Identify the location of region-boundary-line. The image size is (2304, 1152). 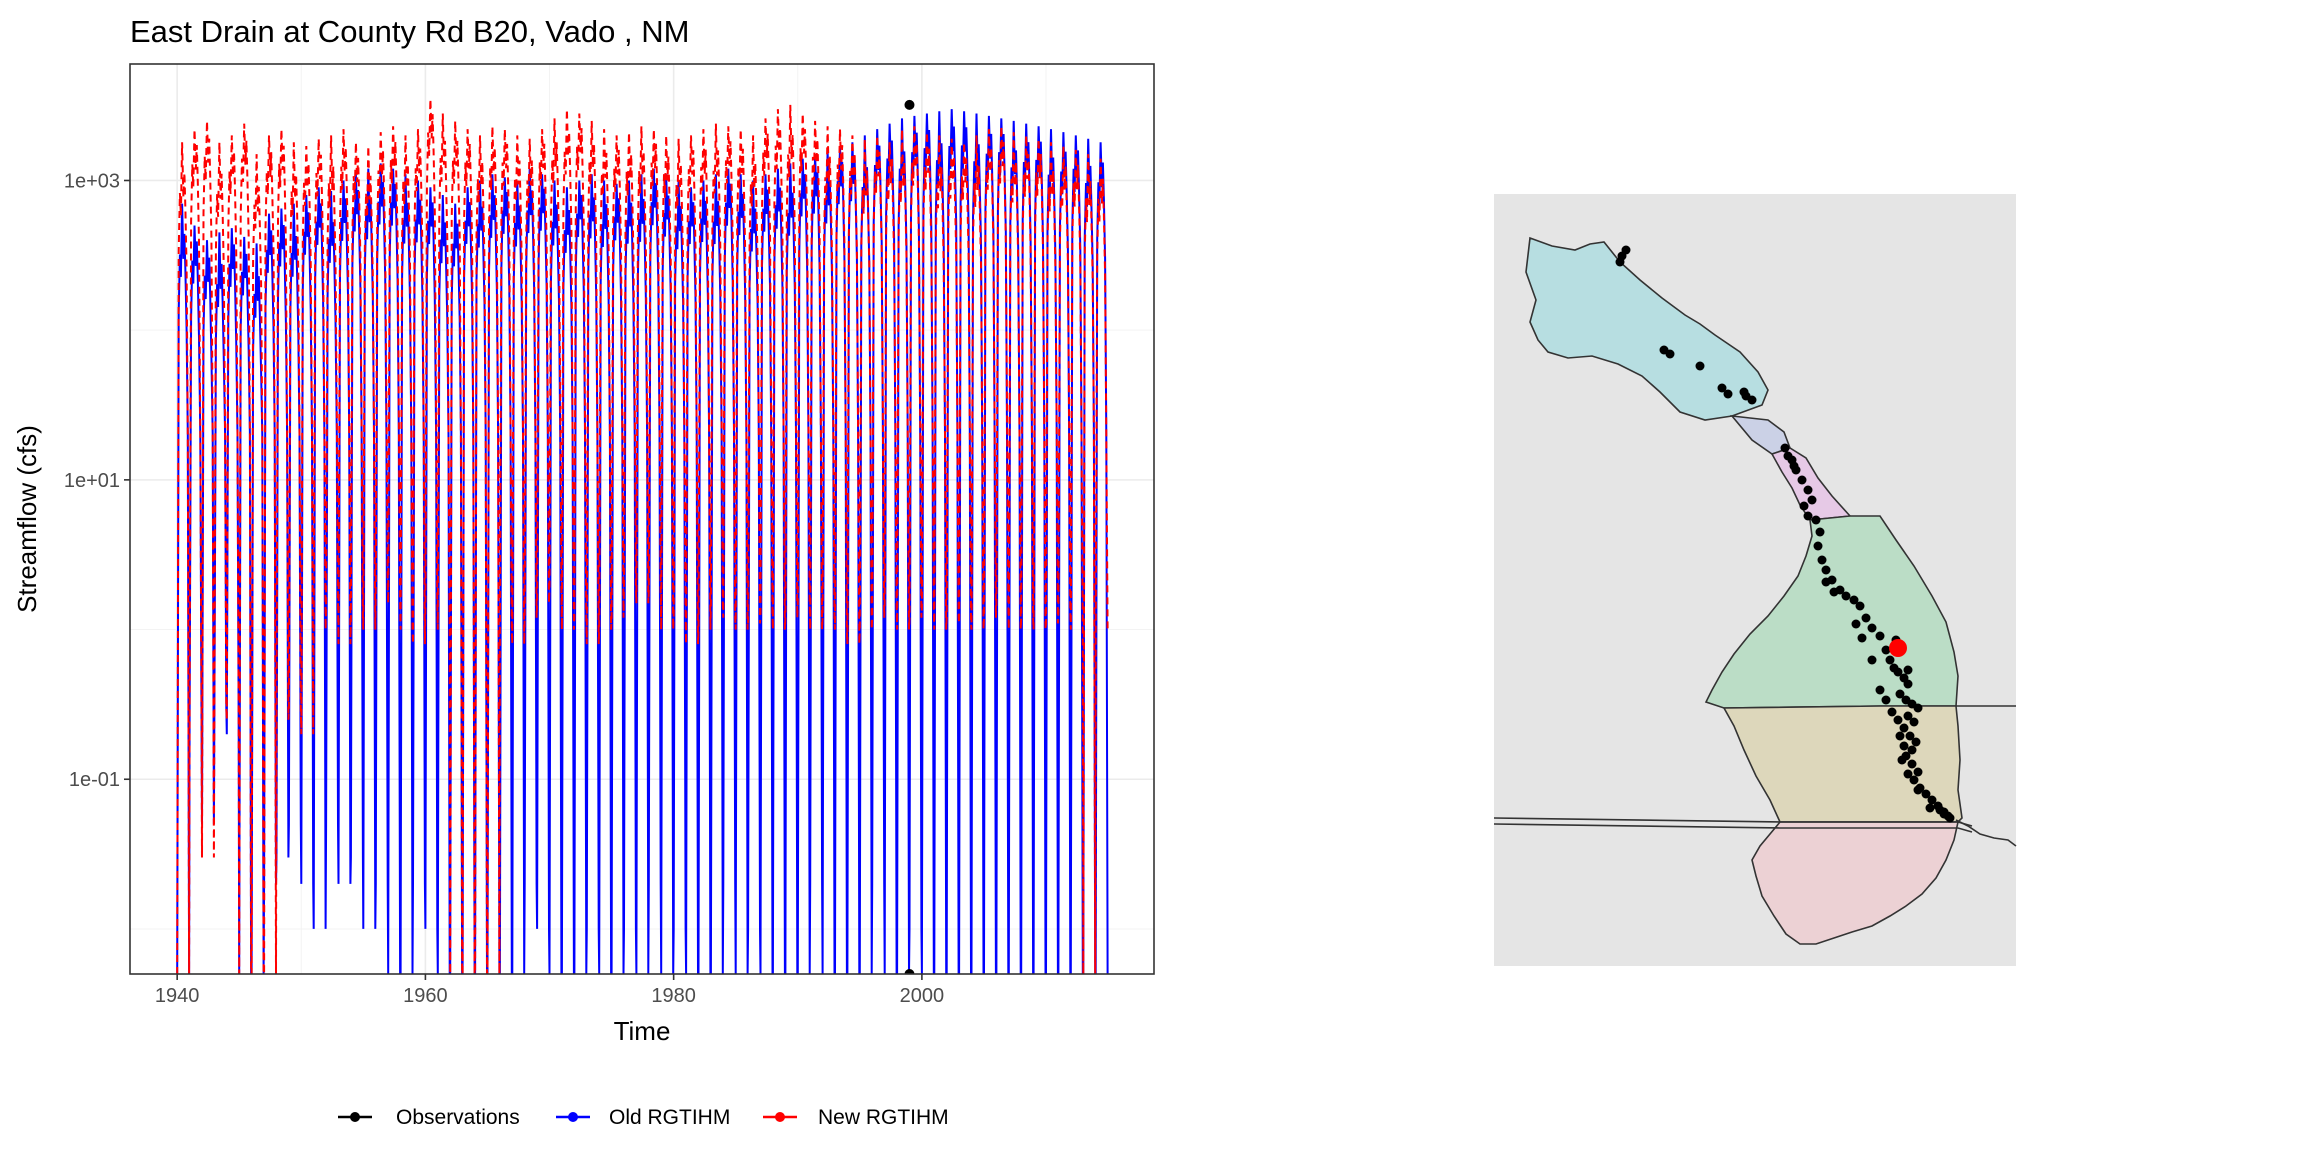
(1733, 828).